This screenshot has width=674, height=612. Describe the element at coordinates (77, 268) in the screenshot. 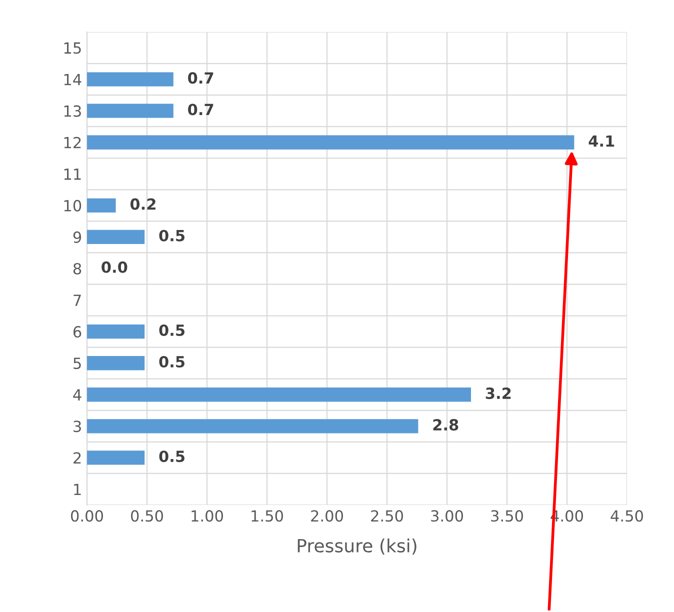

I see `y-tick-label: 8` at that location.